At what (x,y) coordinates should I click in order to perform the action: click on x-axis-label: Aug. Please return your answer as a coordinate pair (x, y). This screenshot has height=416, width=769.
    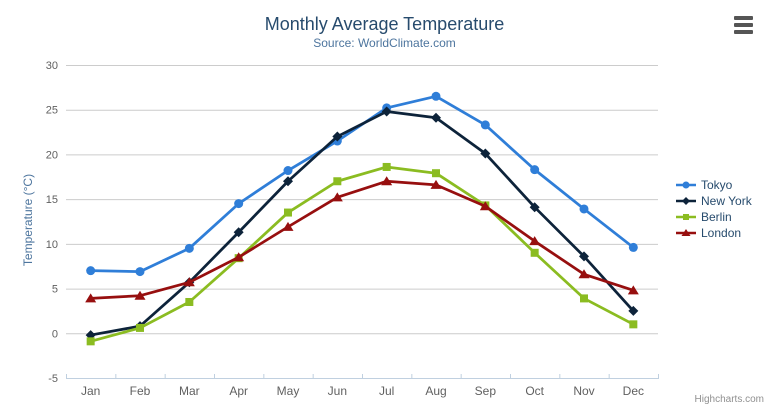
    Looking at the image, I should click on (435, 391).